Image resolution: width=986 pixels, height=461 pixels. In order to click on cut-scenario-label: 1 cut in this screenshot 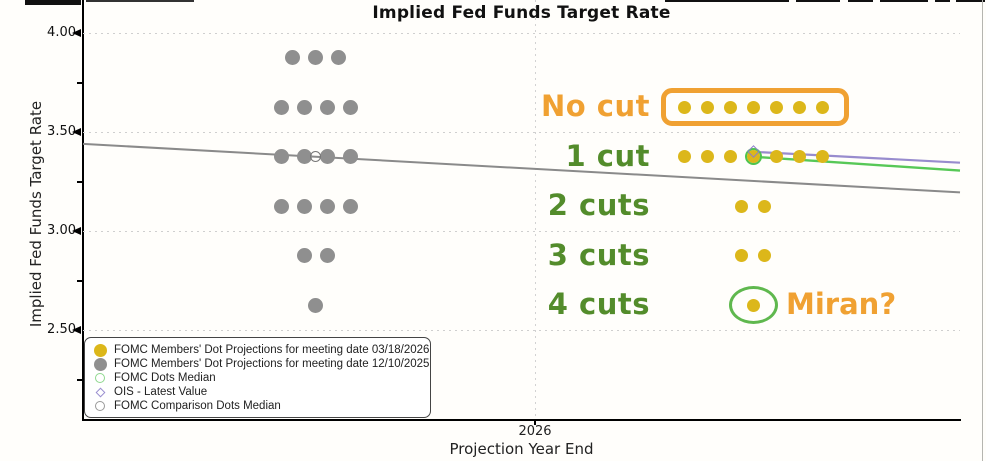, I will do `click(607, 155)`.